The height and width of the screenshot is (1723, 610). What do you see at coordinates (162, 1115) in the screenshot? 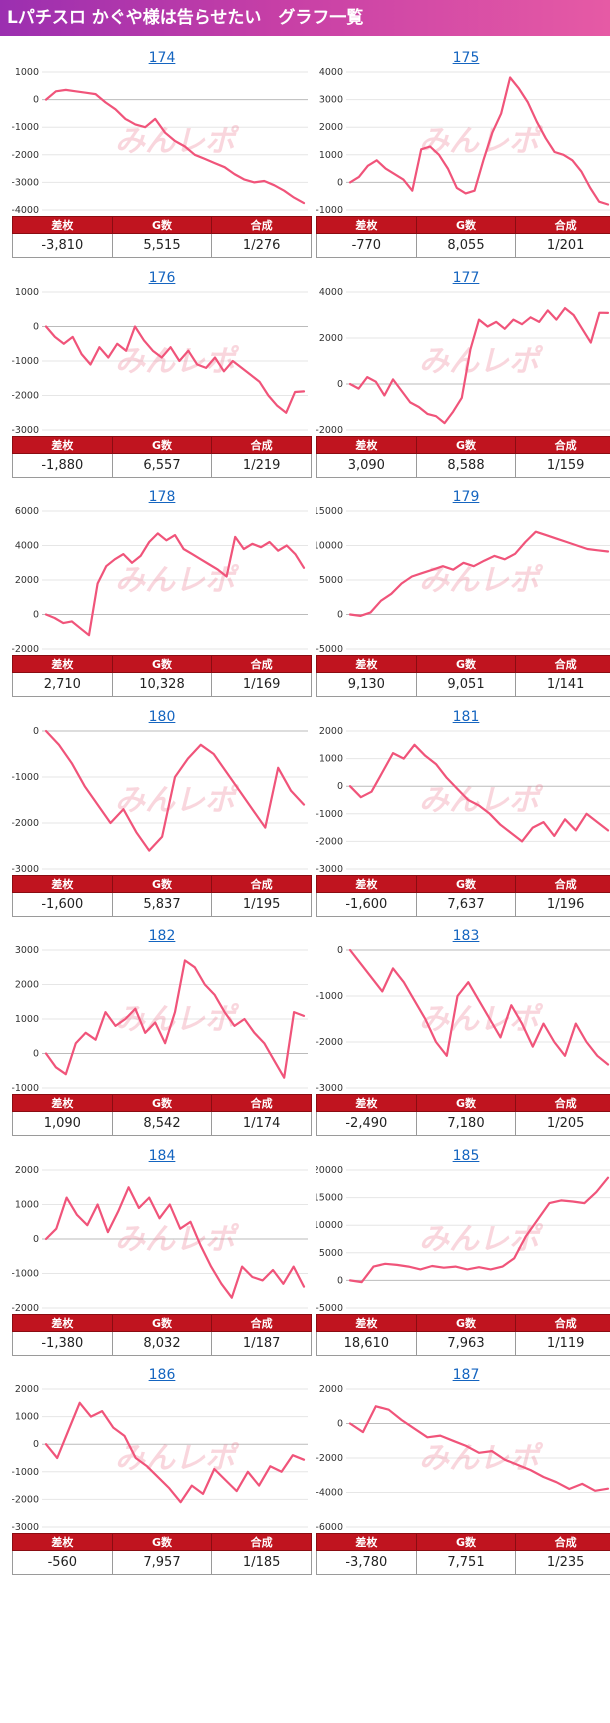
I see `stats-table: 差枚 G数 合成 1,090 8,542 1/174` at bounding box center [162, 1115].